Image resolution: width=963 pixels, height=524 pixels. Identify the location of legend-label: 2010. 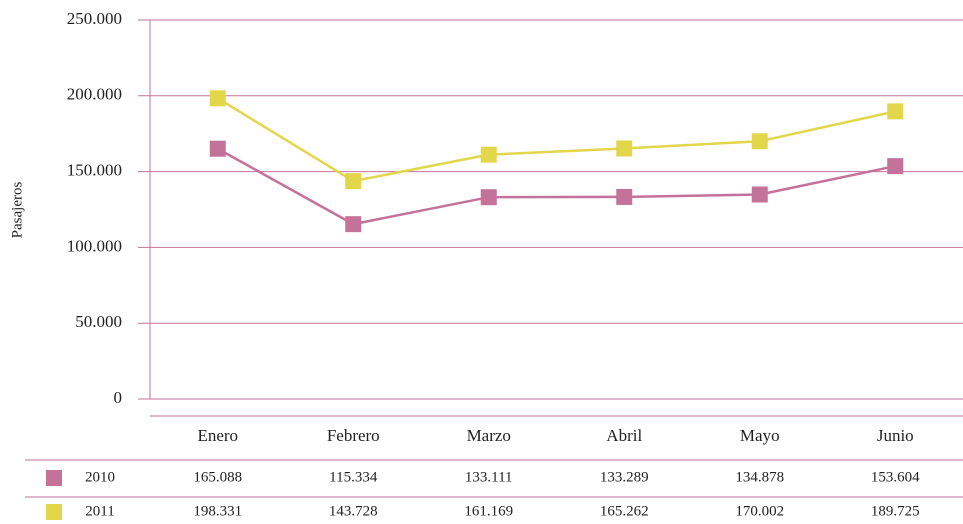
(100, 477).